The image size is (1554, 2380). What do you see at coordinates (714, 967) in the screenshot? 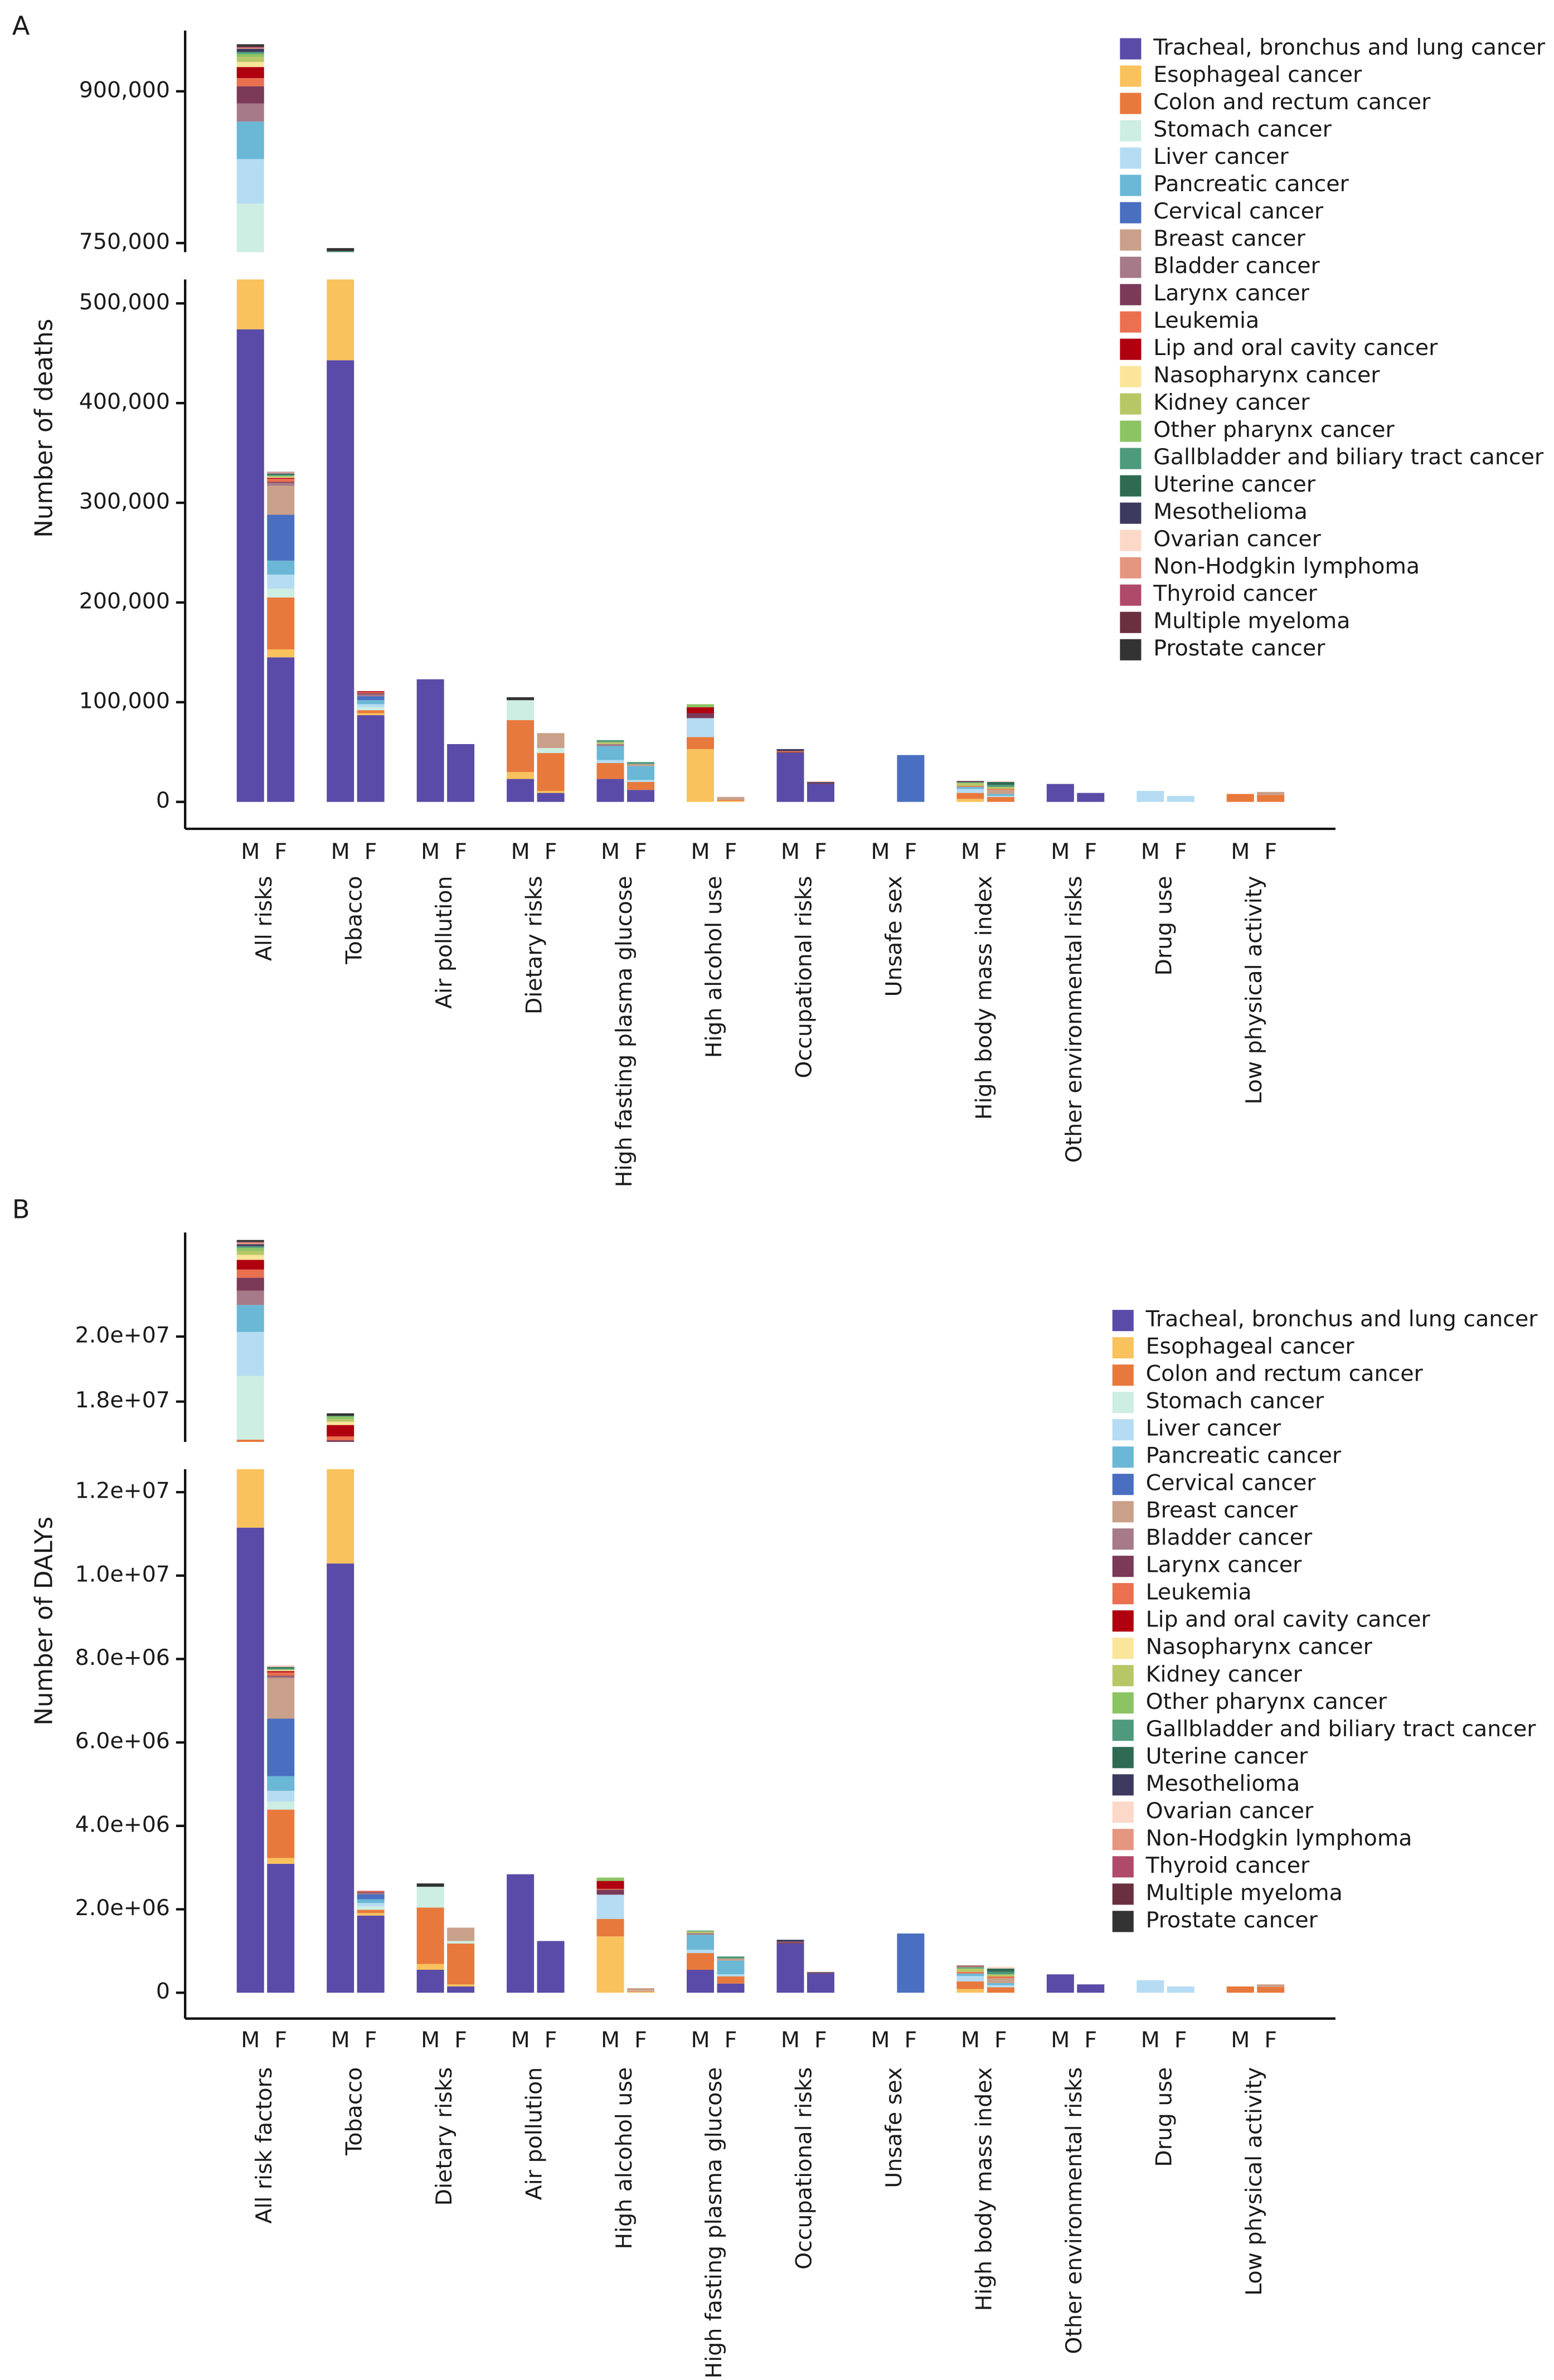
I see `group-label: High alcohol use` at bounding box center [714, 967].